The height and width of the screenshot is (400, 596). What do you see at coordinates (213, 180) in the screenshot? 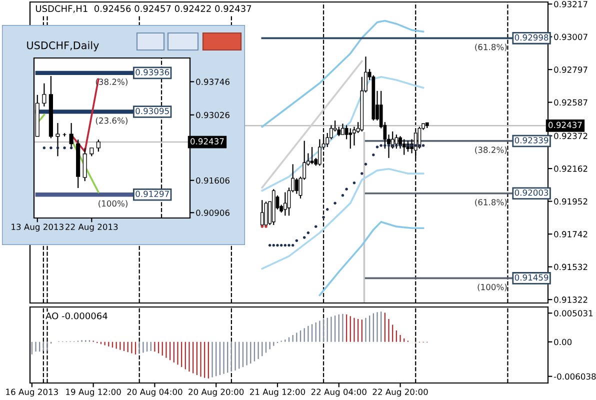
I see `y-tick-label: 0.91606` at bounding box center [213, 180].